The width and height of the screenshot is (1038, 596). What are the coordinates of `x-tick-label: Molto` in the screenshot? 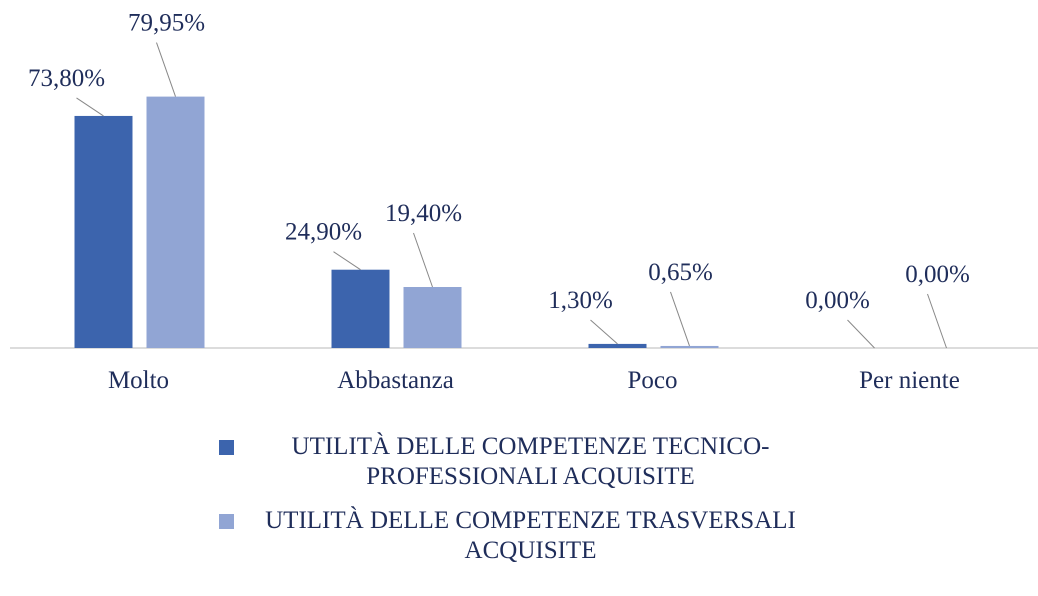 It's located at (138, 380).